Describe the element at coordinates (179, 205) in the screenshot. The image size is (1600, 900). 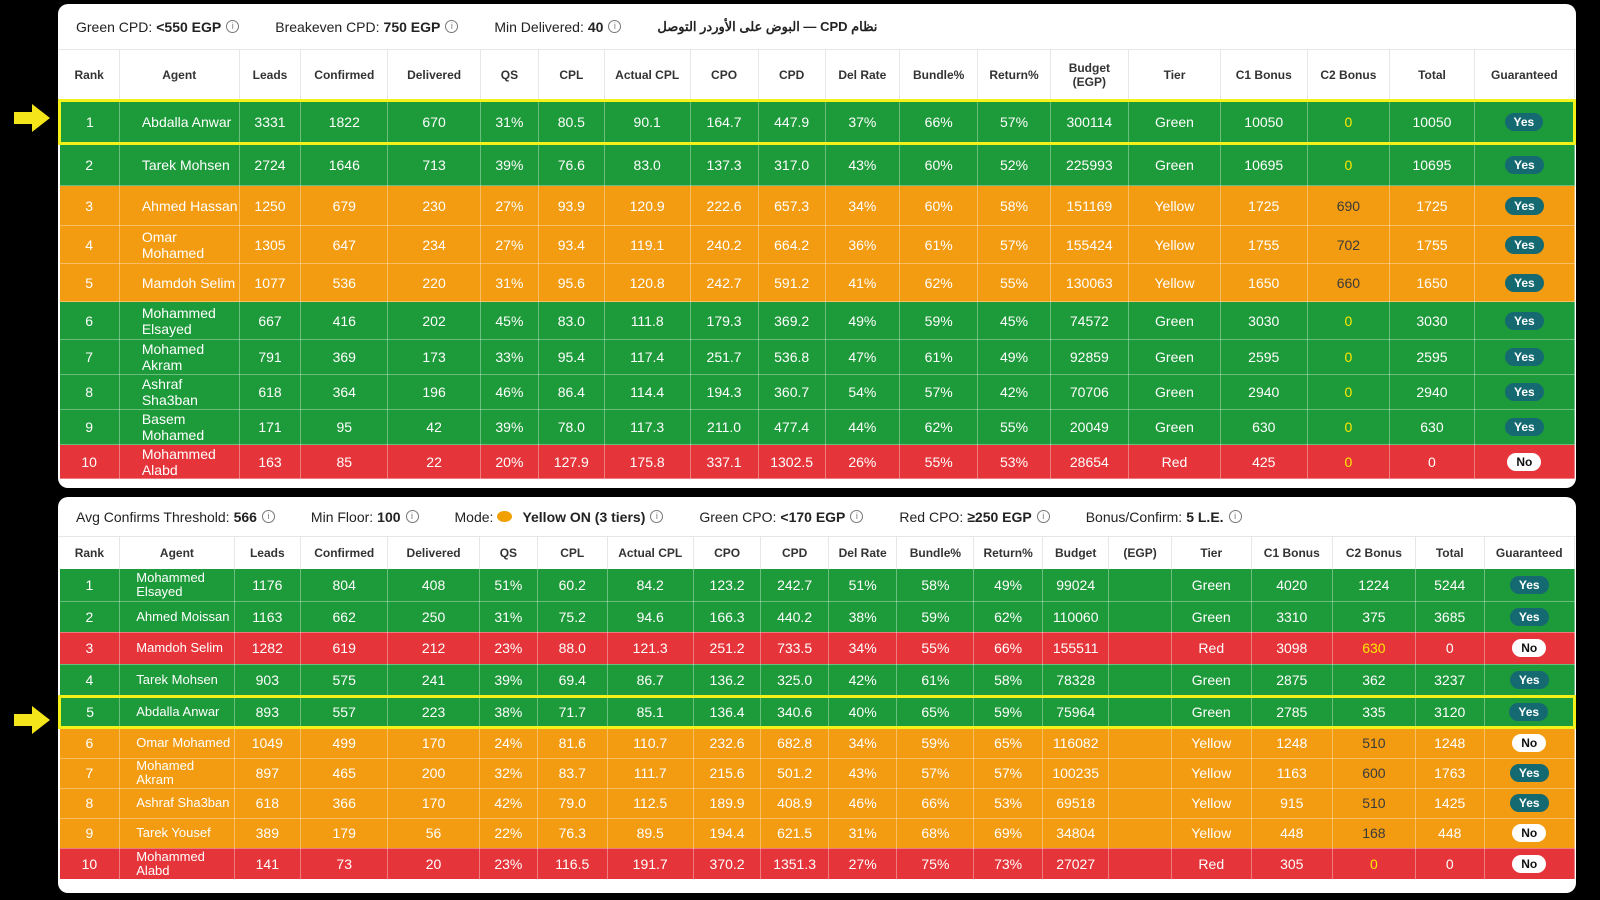
I see `agent-cell: Ahmed Hassan` at that location.